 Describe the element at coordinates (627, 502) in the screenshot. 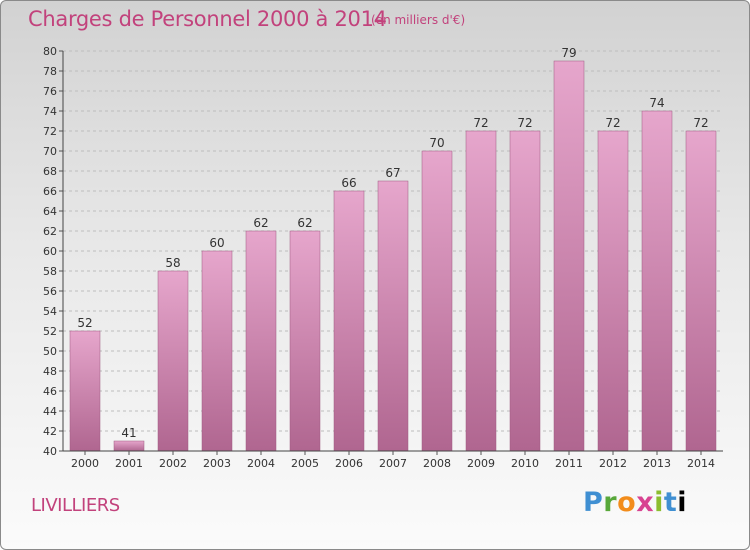

I see `logo-letter: o` at that location.